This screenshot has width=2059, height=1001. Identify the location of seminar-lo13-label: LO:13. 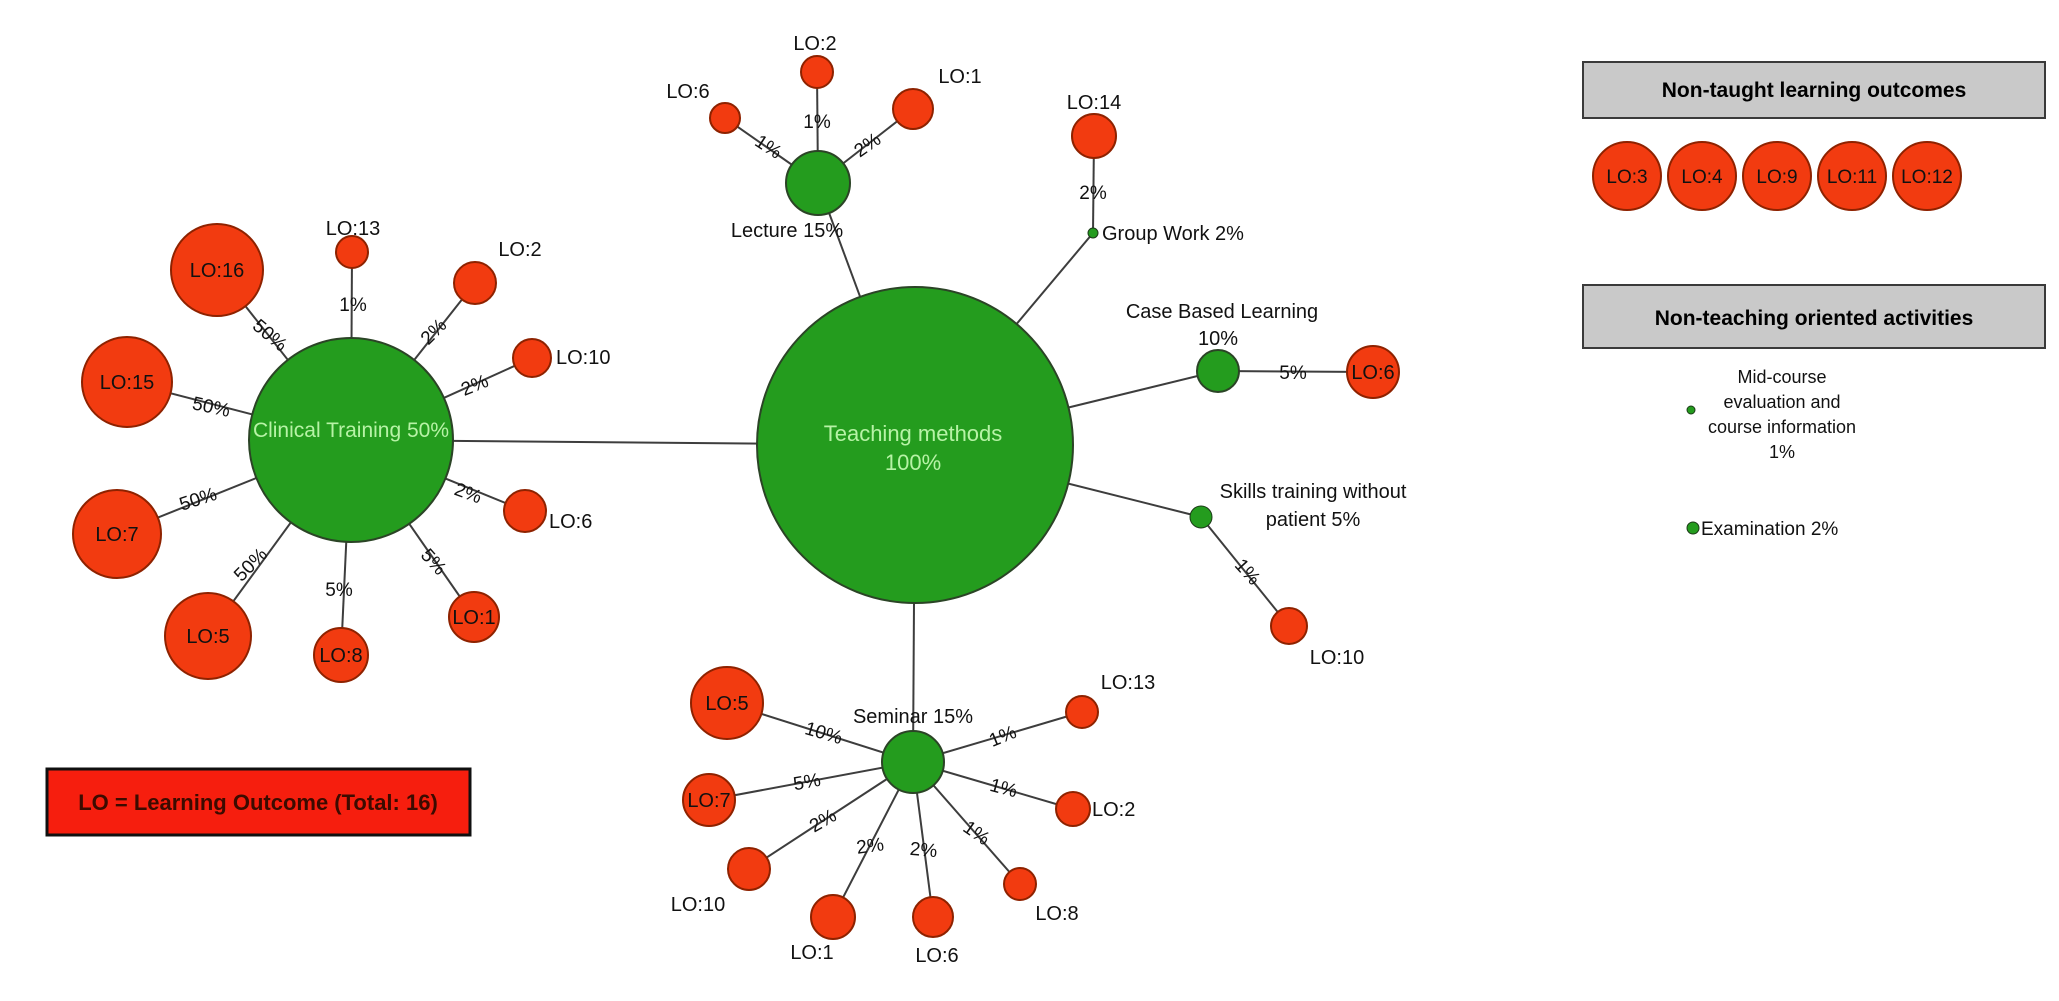
(1128, 683).